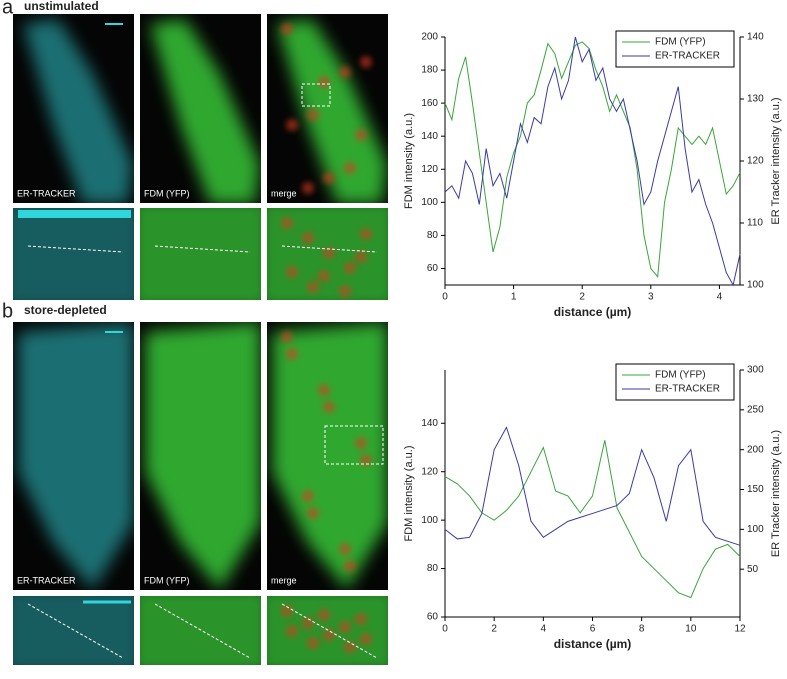  What do you see at coordinates (642, 629) in the screenshot?
I see `x-tick-label: 8` at bounding box center [642, 629].